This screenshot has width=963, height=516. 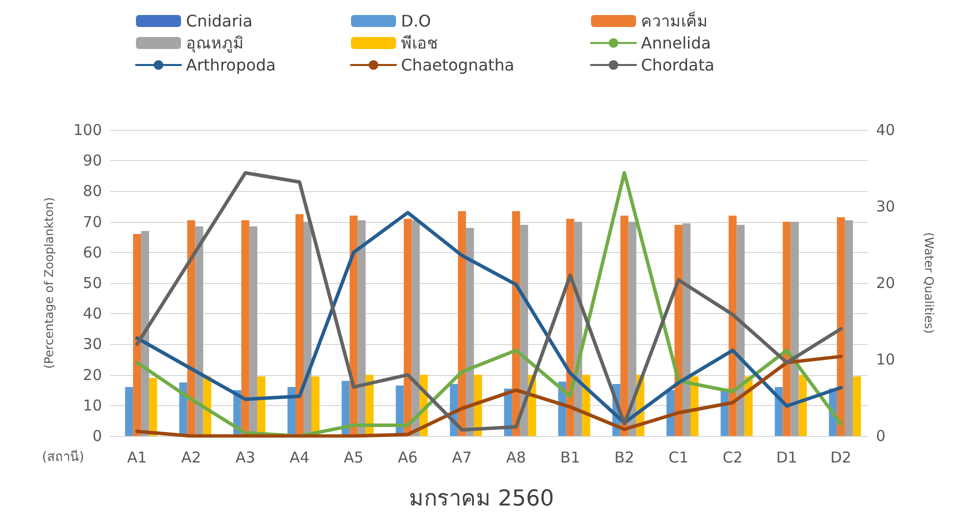 What do you see at coordinates (881, 436) in the screenshot?
I see `y2-tick-label: 0` at bounding box center [881, 436].